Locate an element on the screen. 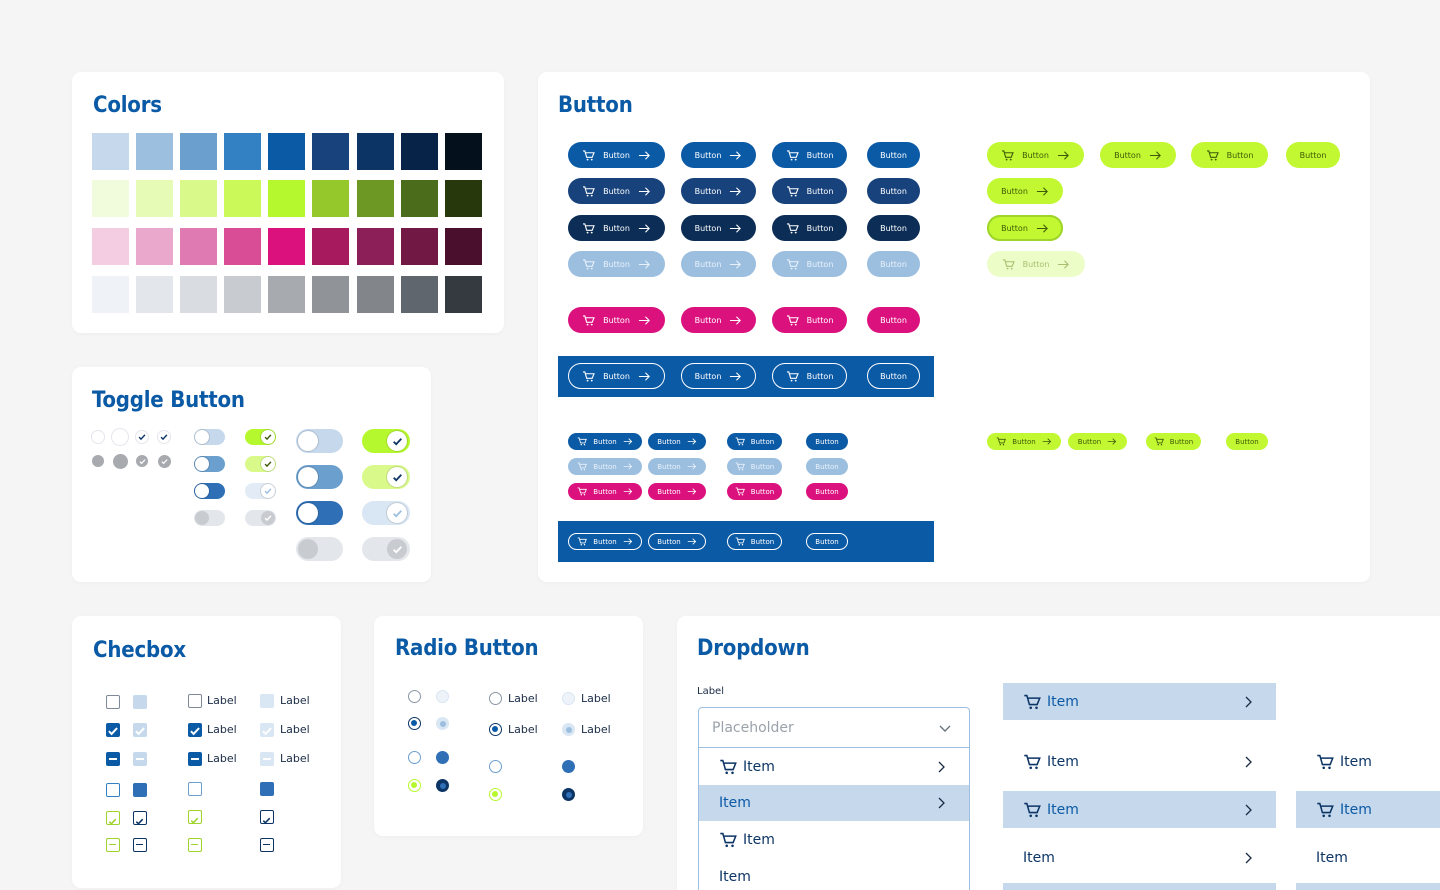 The image size is (1440, 890). toggle-switch-large is located at coordinates (319, 513).